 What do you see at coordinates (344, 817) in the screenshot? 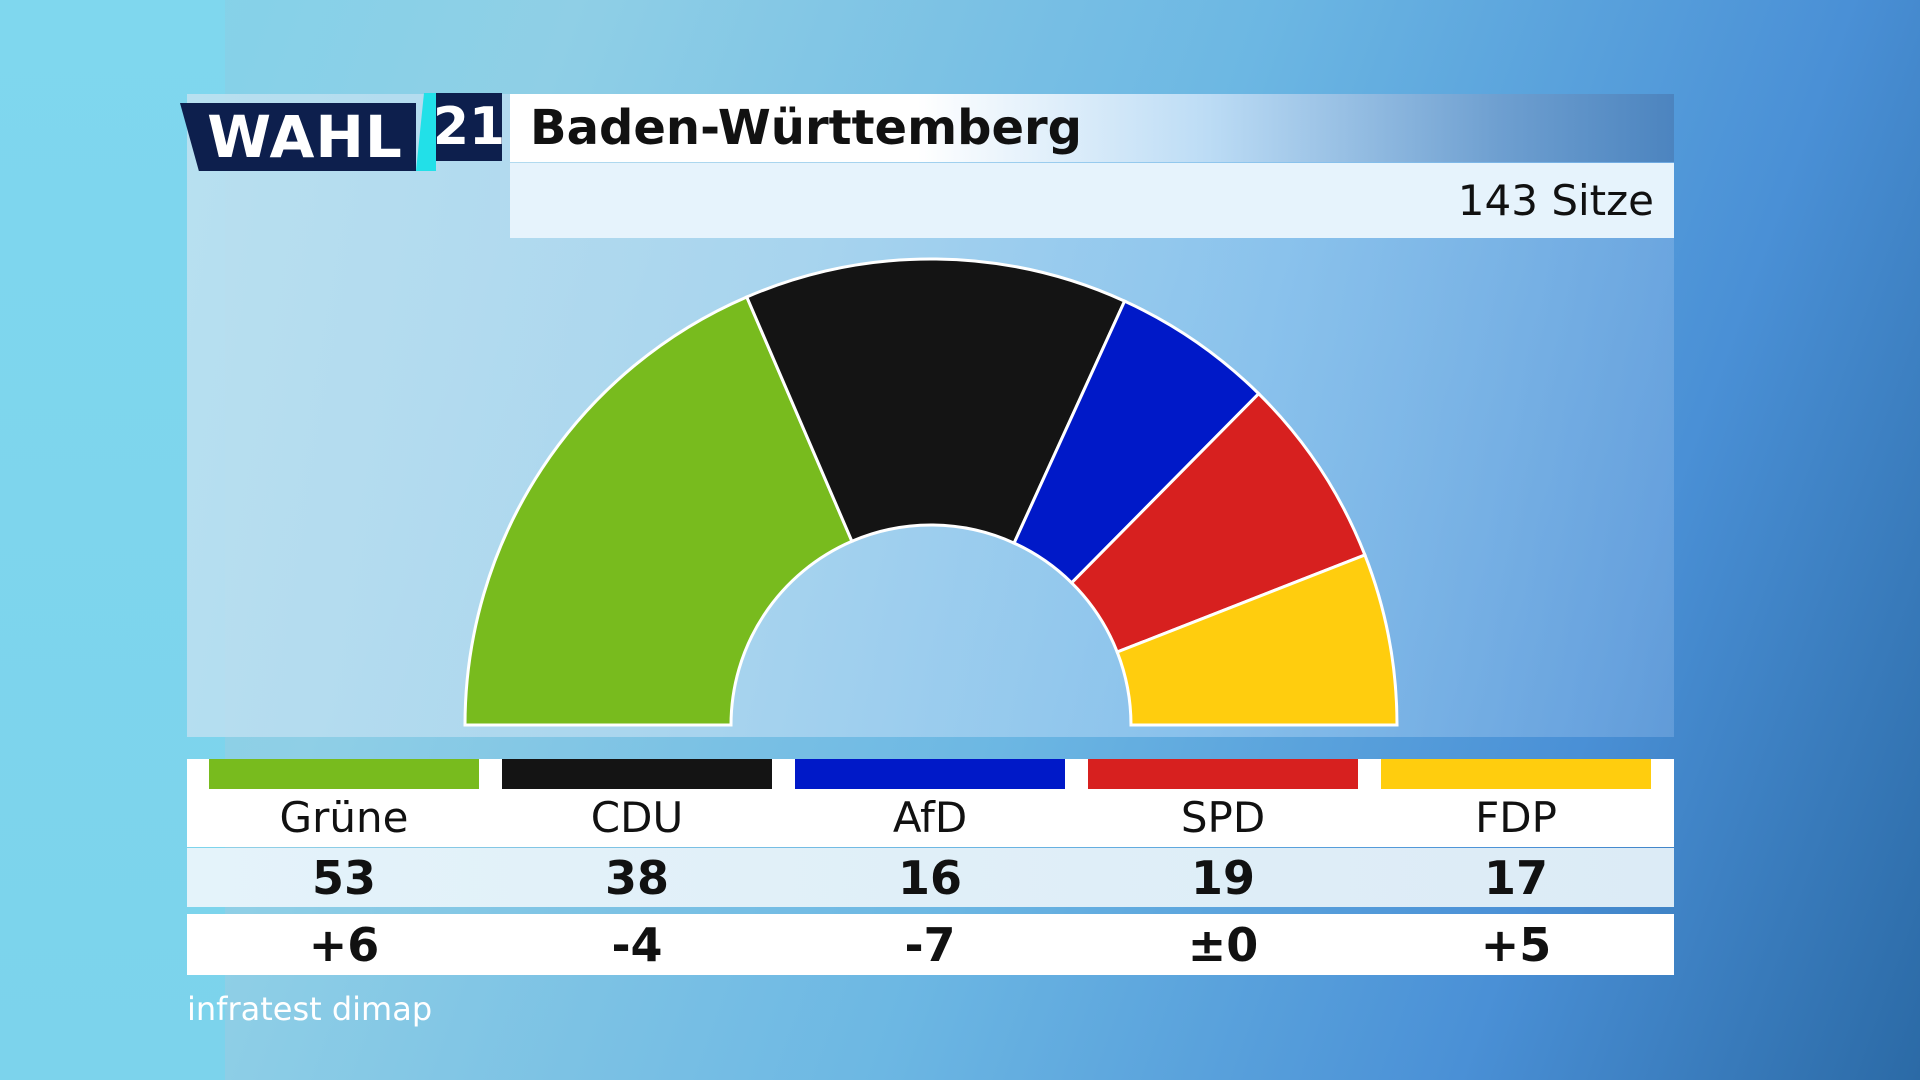
I see `party-name-gr-ne: Grüne` at bounding box center [344, 817].